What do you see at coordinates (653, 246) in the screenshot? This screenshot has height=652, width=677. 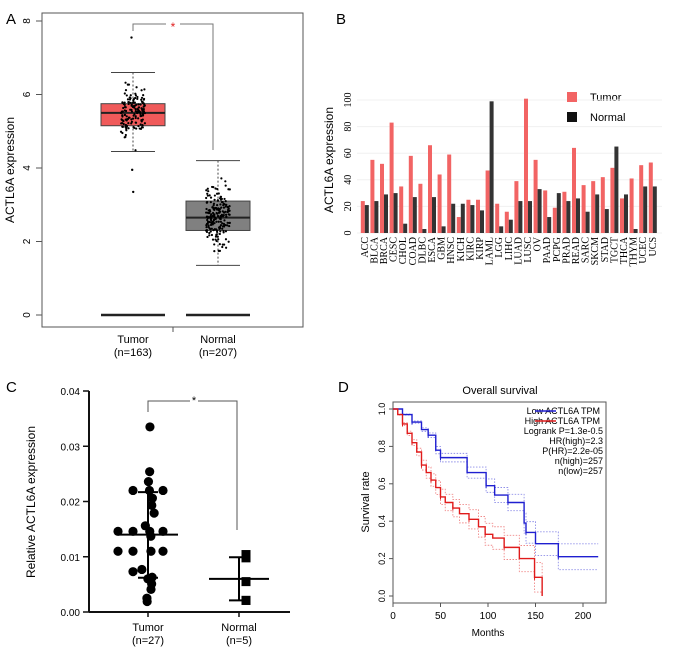 I see `b-x-tick-label: UCS` at bounding box center [653, 246].